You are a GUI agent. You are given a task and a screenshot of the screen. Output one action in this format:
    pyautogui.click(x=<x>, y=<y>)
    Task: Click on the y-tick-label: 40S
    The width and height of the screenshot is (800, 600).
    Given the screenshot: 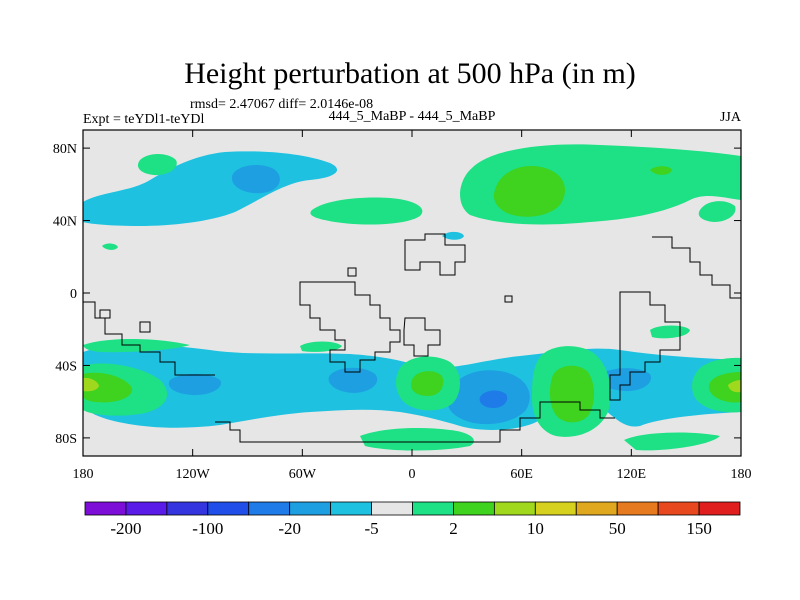 What is the action you would take?
    pyautogui.click(x=66, y=366)
    